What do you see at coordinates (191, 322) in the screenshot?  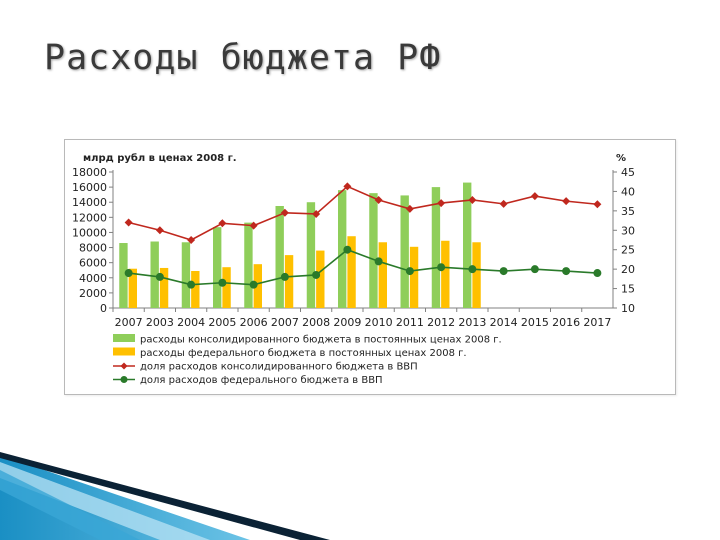 I see `x-tick-label: 2004` at bounding box center [191, 322].